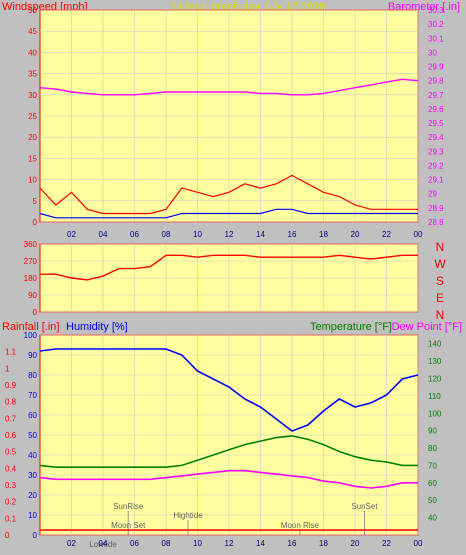 This screenshot has width=466, height=555. What do you see at coordinates (228, 213) in the screenshot?
I see `windspeed-avg-line` at bounding box center [228, 213].